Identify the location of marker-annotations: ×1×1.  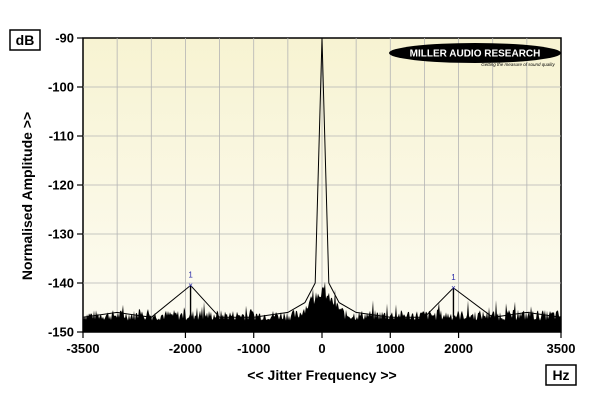
(322, 294).